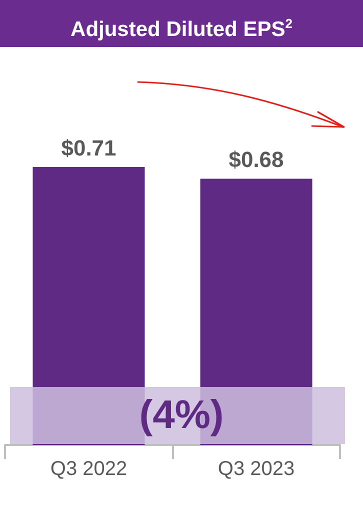  Describe the element at coordinates (89, 469) in the screenshot. I see `x-tick-label: Q3 2022` at that location.